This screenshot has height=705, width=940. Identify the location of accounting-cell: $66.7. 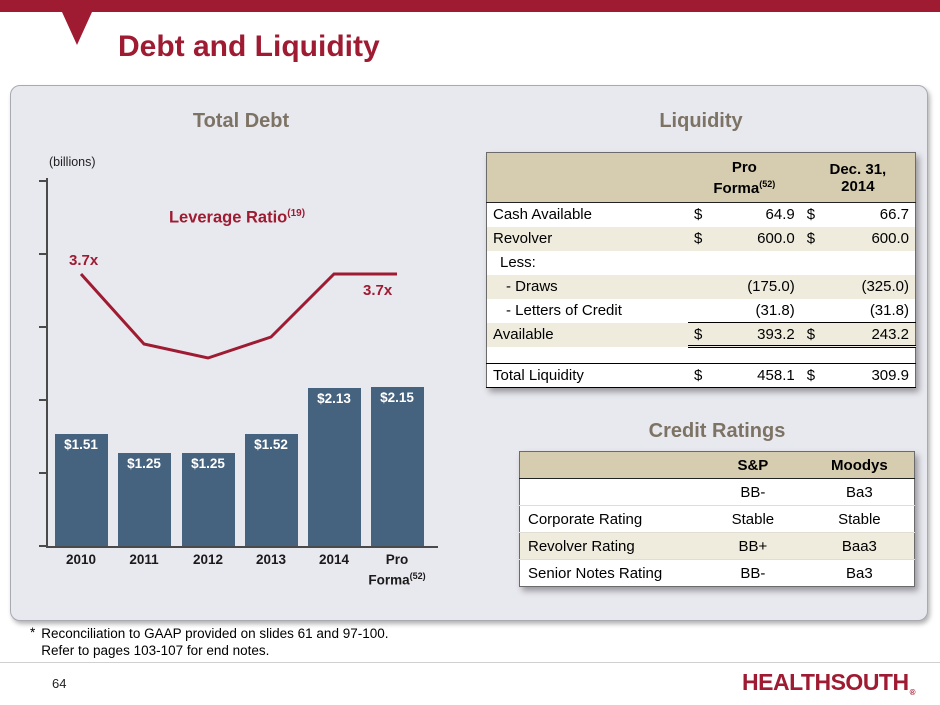
(858, 214).